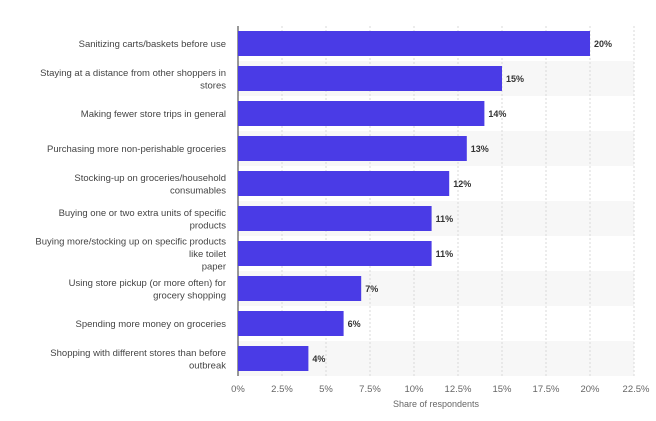  What do you see at coordinates (440, 389) in the screenshot?
I see `x-tick-labels: 0% 2.5% 5% 7.5% 10% 12.5% 15% 17.5% 20% 22.5%` at bounding box center [440, 389].